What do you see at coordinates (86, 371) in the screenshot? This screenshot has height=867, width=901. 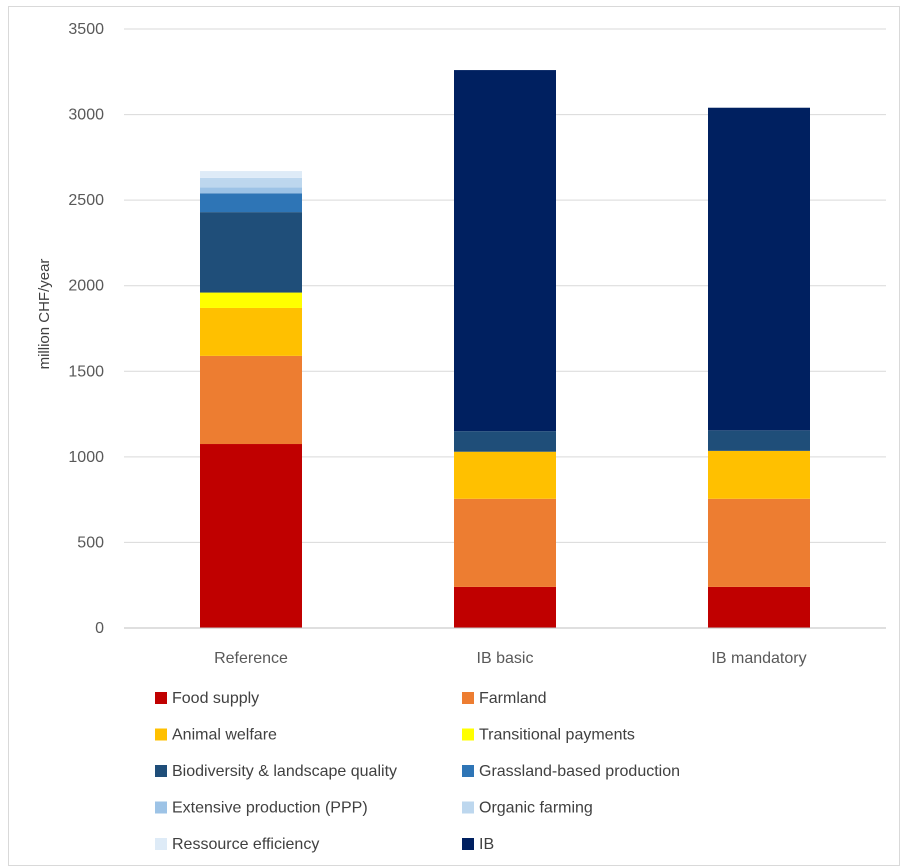 I see `y-tick-label: 1500` at bounding box center [86, 371].